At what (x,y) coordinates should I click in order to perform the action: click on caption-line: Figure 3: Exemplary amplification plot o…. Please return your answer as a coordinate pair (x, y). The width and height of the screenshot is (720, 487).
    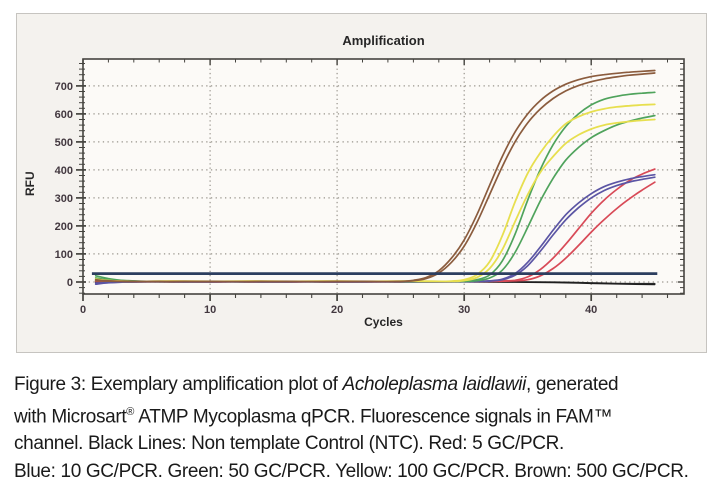
    Looking at the image, I should click on (365, 385).